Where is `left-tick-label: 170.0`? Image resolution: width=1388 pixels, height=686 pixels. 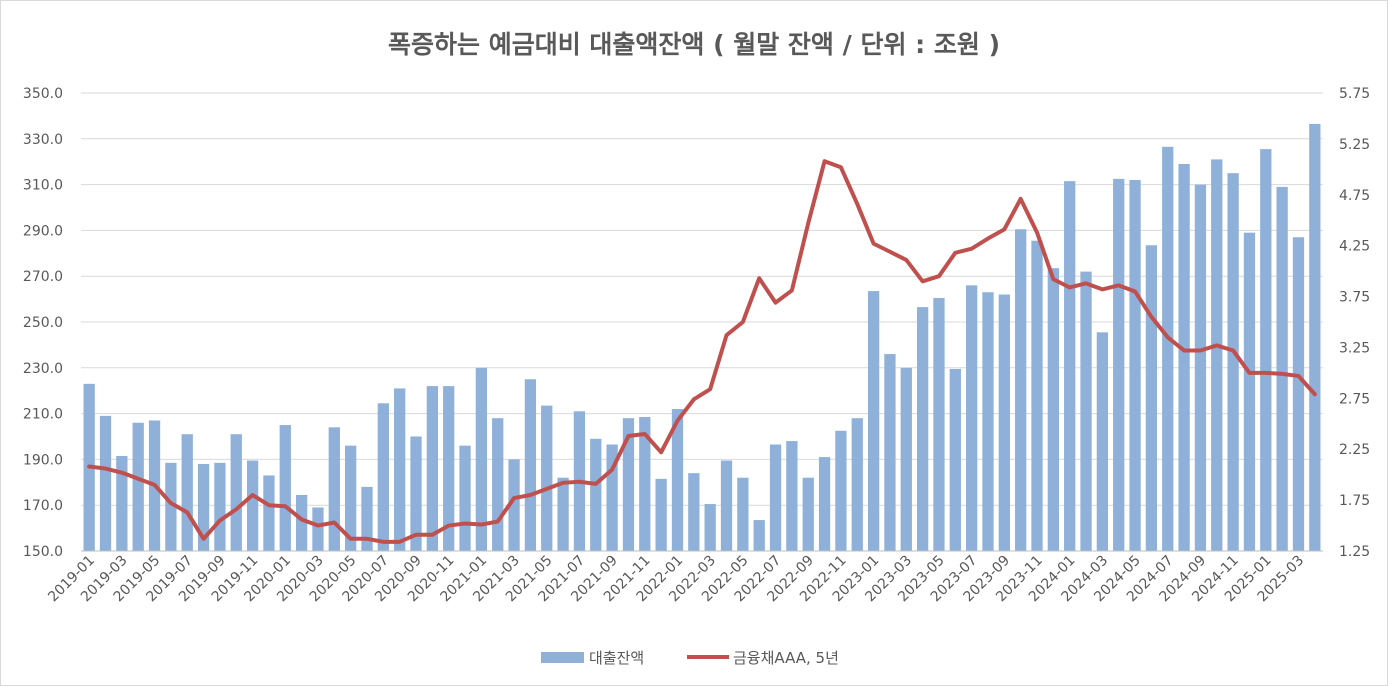
left-tick-label: 170.0 is located at coordinates (43, 506).